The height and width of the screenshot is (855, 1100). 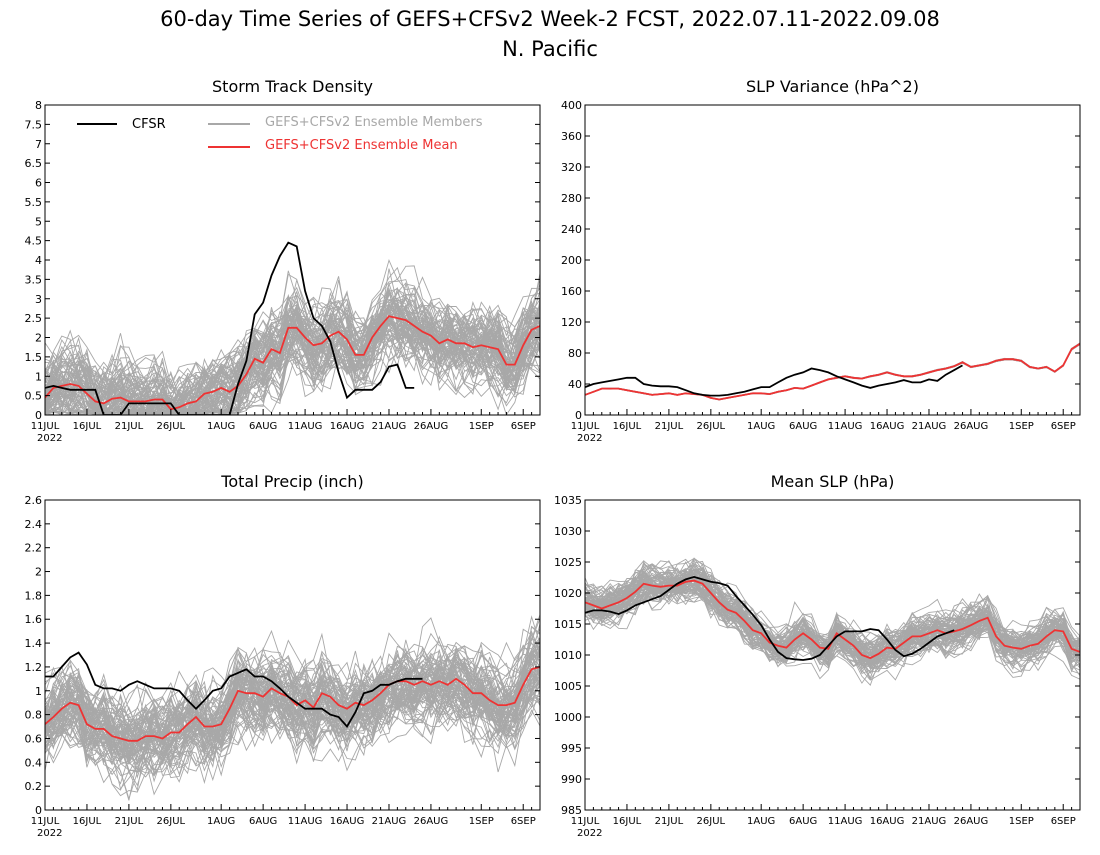 What do you see at coordinates (149, 124) in the screenshot?
I see `legend-cfsr-label: CFSR` at bounding box center [149, 124].